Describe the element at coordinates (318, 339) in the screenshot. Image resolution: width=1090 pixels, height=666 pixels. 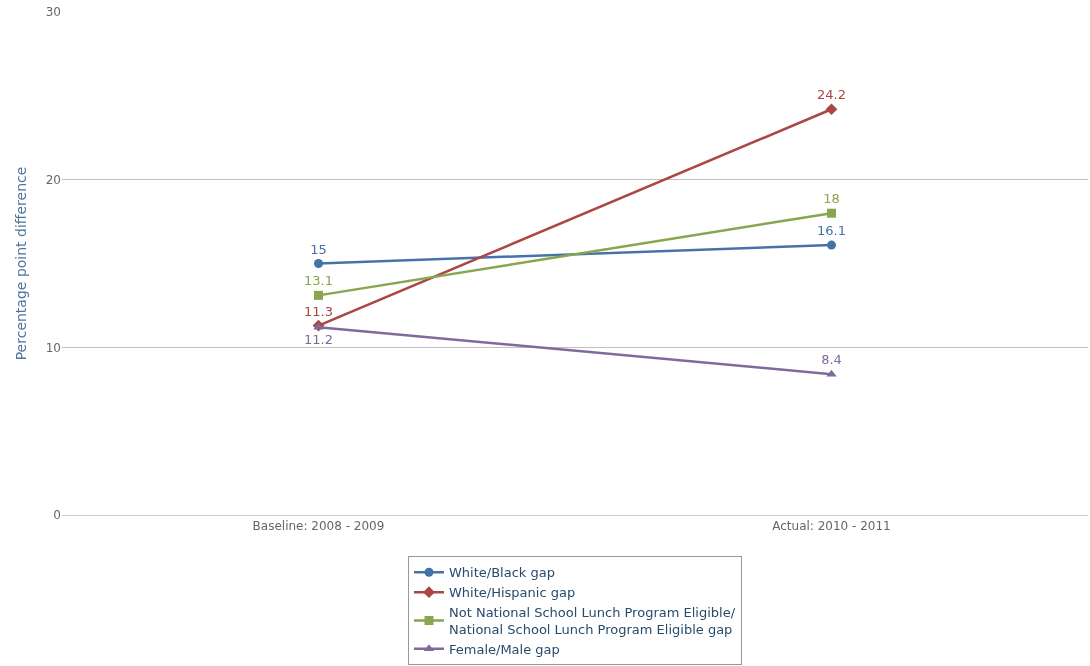
I see `data-label: 11.2` at that location.